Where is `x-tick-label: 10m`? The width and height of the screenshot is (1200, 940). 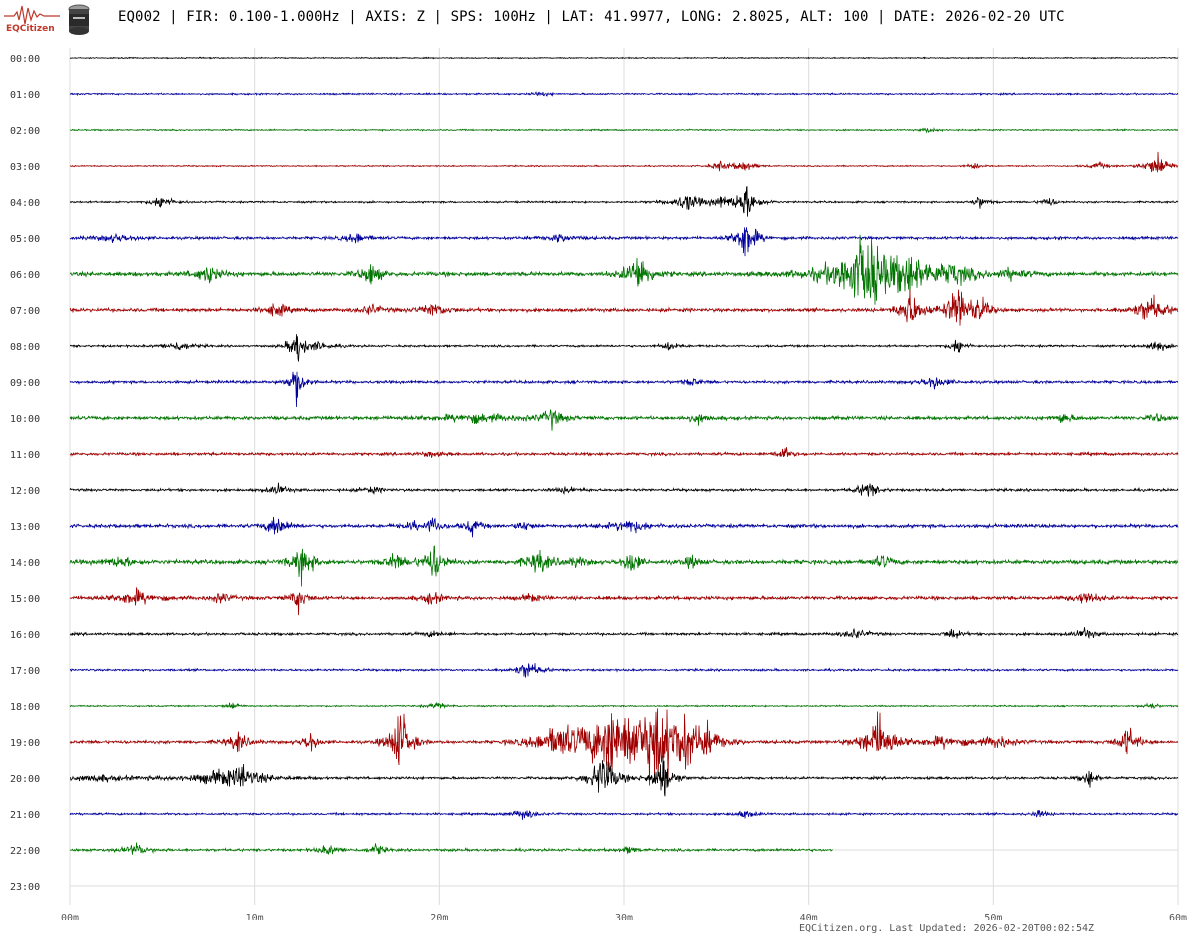
x-tick-label: 10m is located at coordinates (255, 916).